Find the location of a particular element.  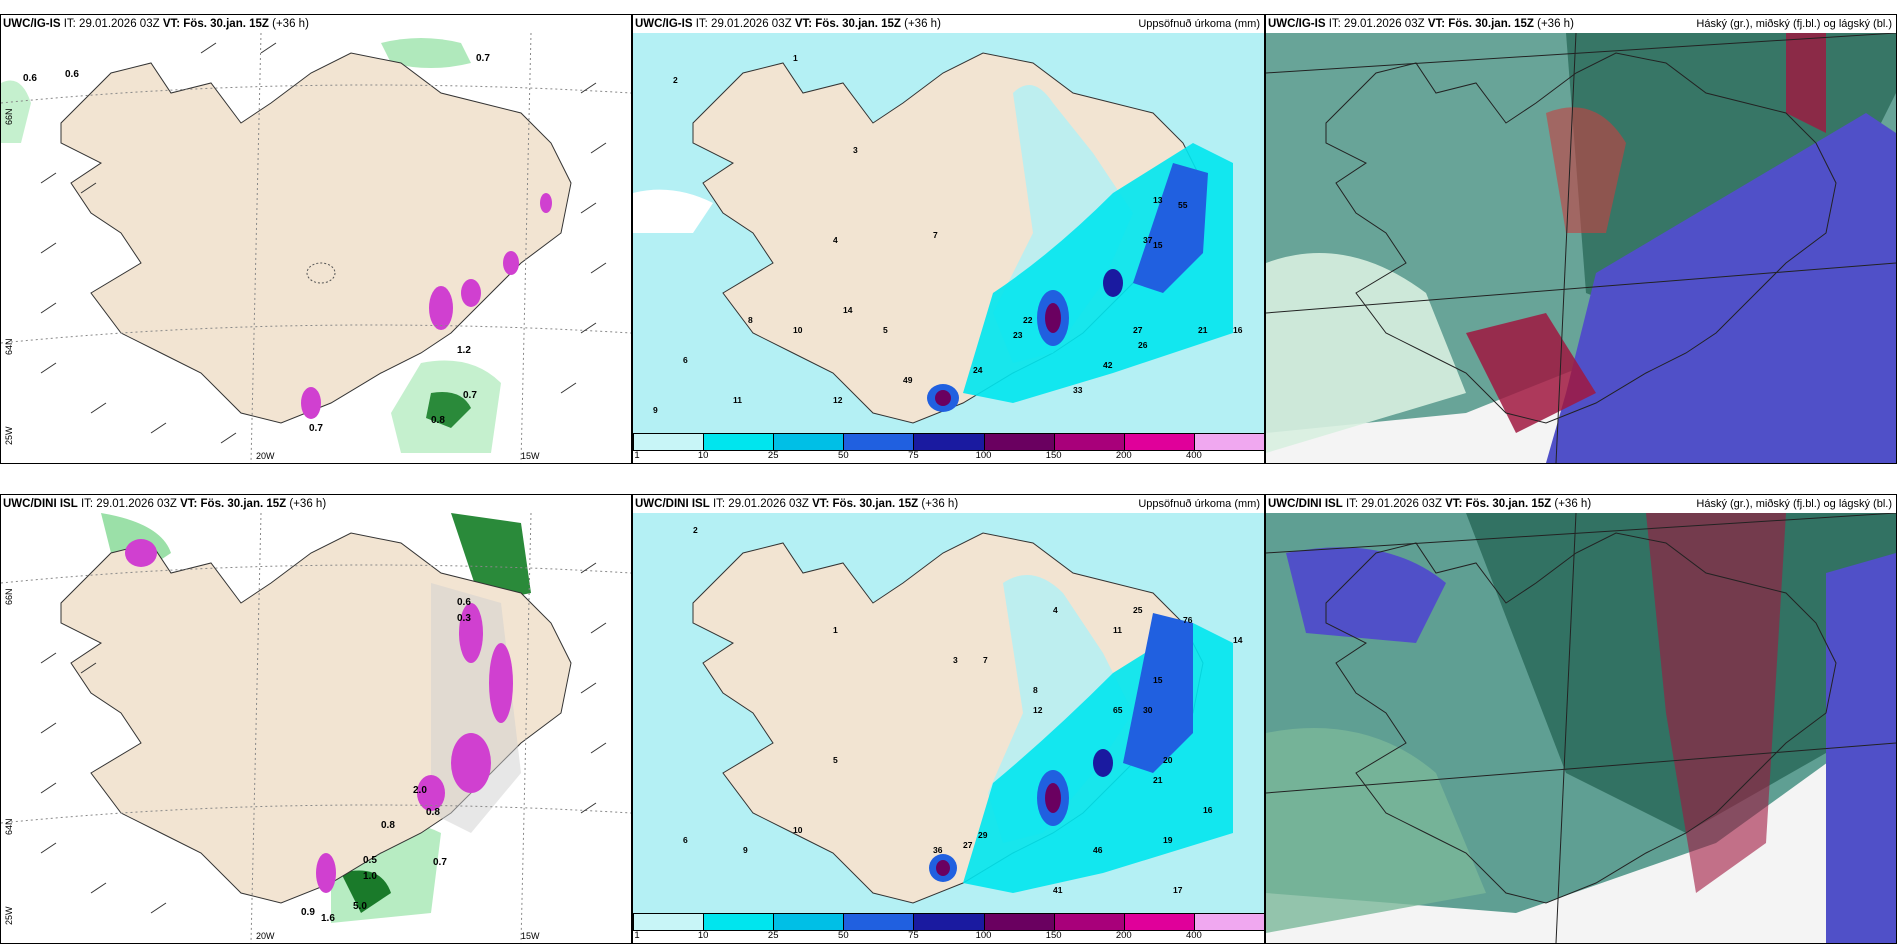

svg-text: 11 is located at coordinates (1117, 630).